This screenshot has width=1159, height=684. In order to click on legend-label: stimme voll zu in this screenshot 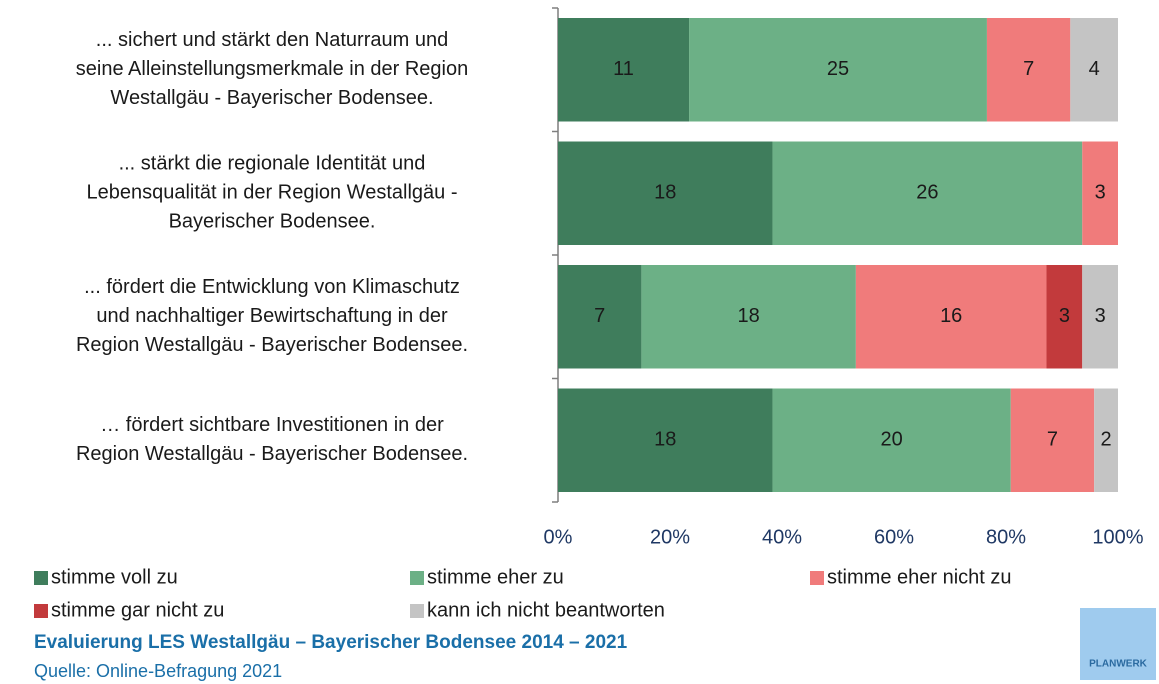, I will do `click(114, 577)`.